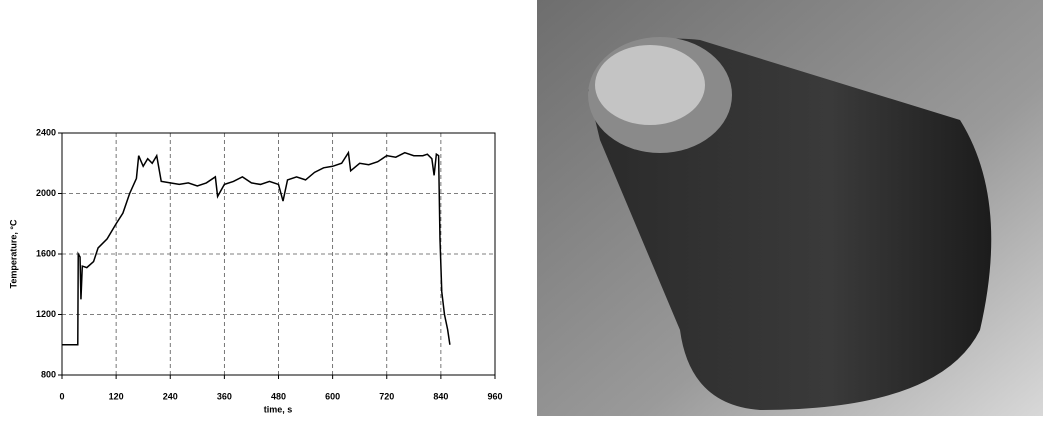  What do you see at coordinates (278, 396) in the screenshot?
I see `x-tick-label: 480` at bounding box center [278, 396].